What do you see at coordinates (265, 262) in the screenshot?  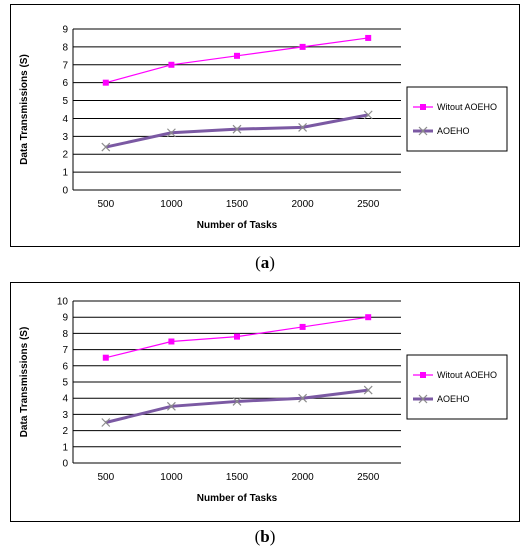 I see `caption-a: (a)` at bounding box center [265, 262].